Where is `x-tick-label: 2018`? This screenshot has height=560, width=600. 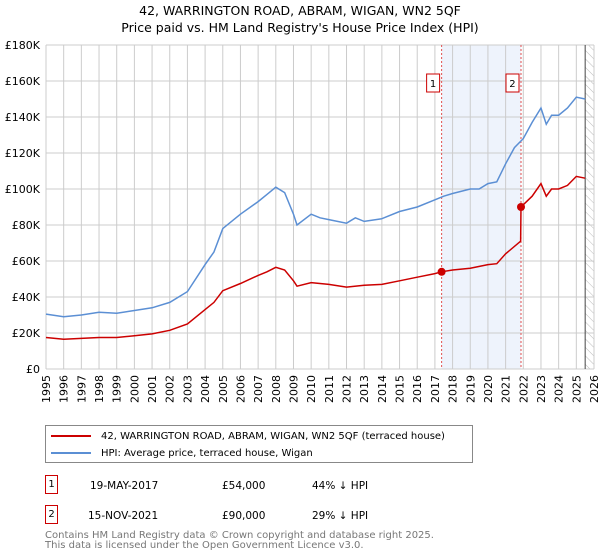 x-tick-label: 2018 is located at coordinates (453, 389).